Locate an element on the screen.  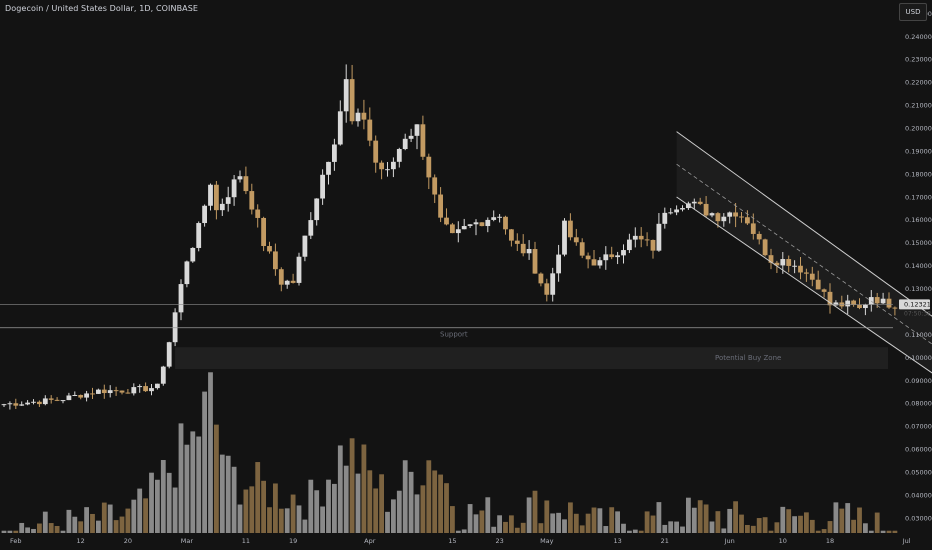
price-tick-label: 0.13000 is located at coordinates (918, 289).